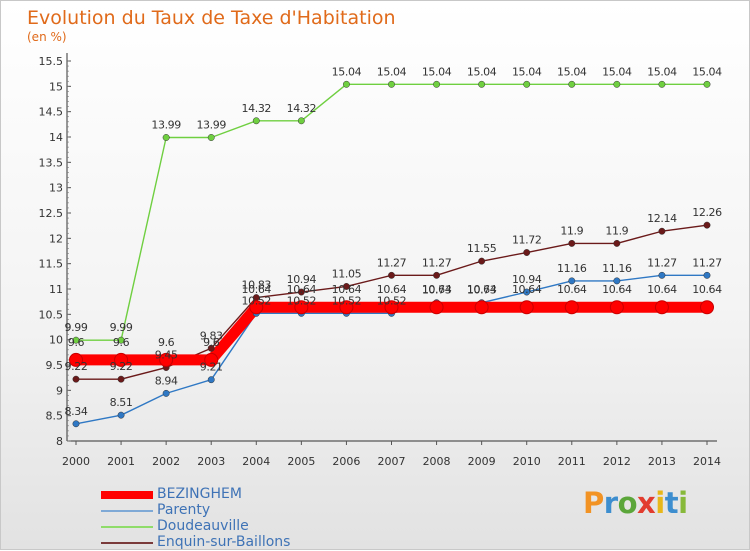 This screenshot has width=750, height=551. I want to click on x-tick-label: 2003, so click(211, 461).